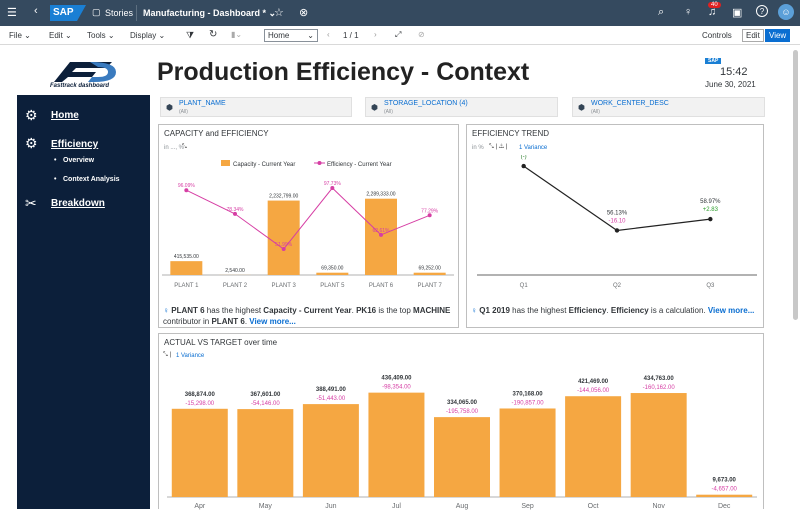 The height and width of the screenshot is (510, 800). Describe the element at coordinates (91, 179) in the screenshot. I see `nav-context-link: Context Analysis` at that location.